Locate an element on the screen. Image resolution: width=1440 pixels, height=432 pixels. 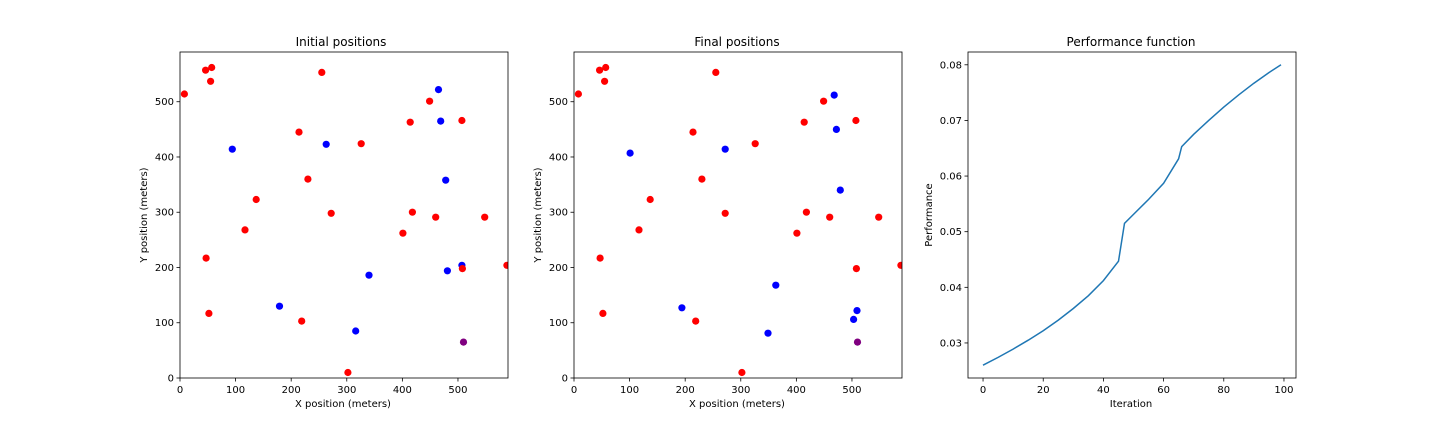
final-positions-xtick-label-0: 0 is located at coordinates (574, 390).